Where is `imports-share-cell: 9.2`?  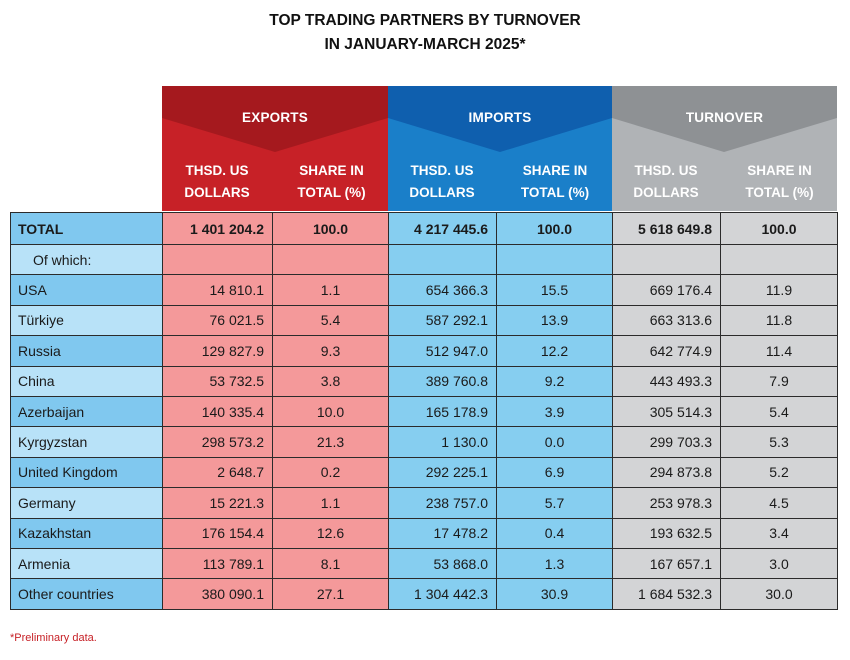
imports-share-cell: 9.2 is located at coordinates (554, 381).